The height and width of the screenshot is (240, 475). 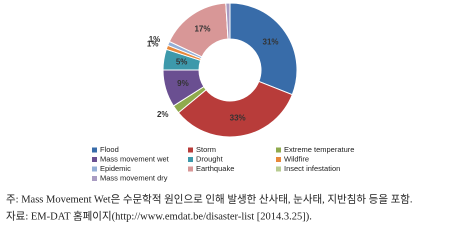 I want to click on legend-label: Epidemic, so click(x=115, y=168).